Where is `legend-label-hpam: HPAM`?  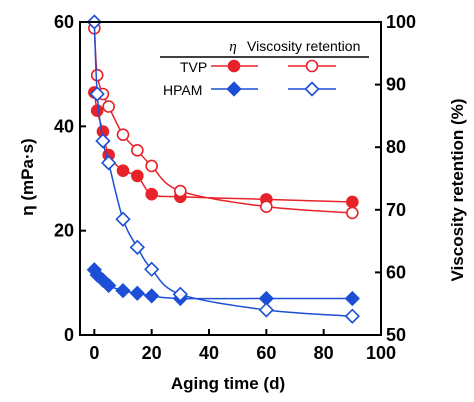
legend-label-hpam: HPAM is located at coordinates (182, 90).